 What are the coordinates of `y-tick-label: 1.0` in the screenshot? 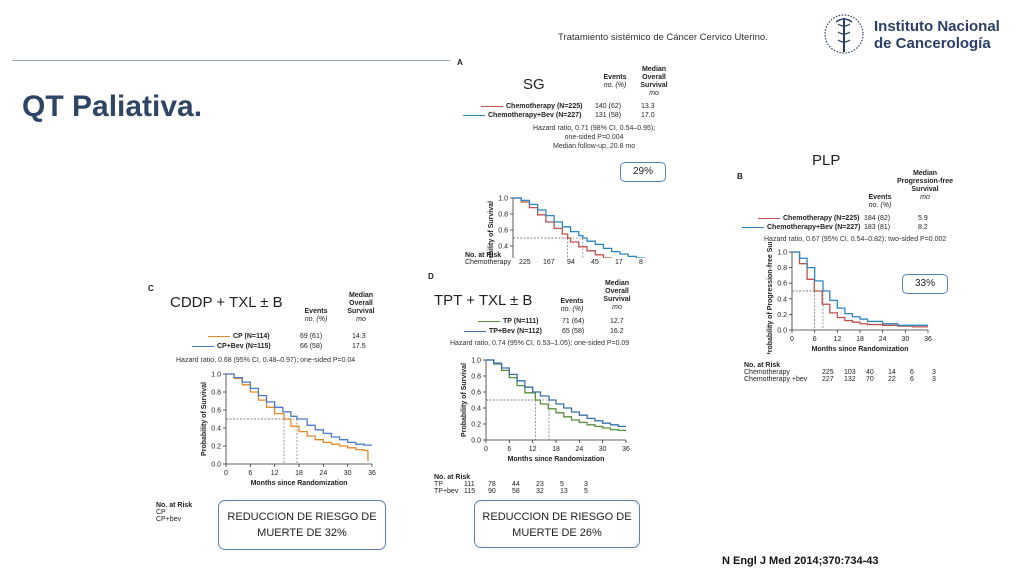 It's located at (216, 375).